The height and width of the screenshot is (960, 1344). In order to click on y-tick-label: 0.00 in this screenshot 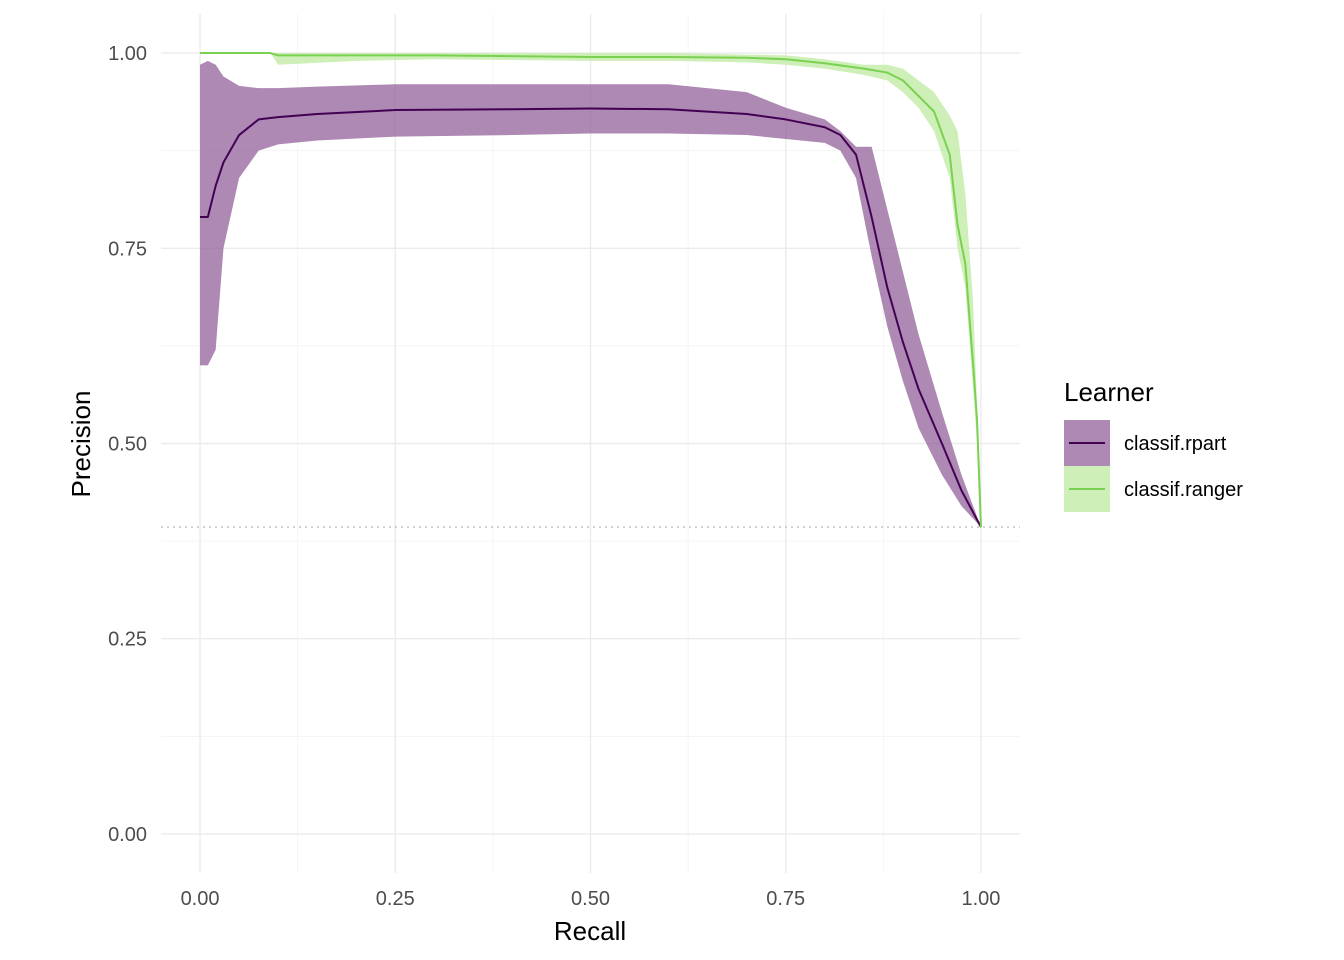, I will do `click(127, 835)`.